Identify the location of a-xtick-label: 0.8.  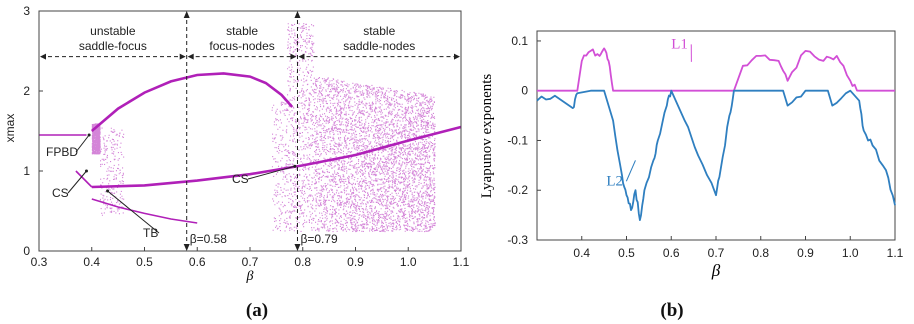
(302, 262).